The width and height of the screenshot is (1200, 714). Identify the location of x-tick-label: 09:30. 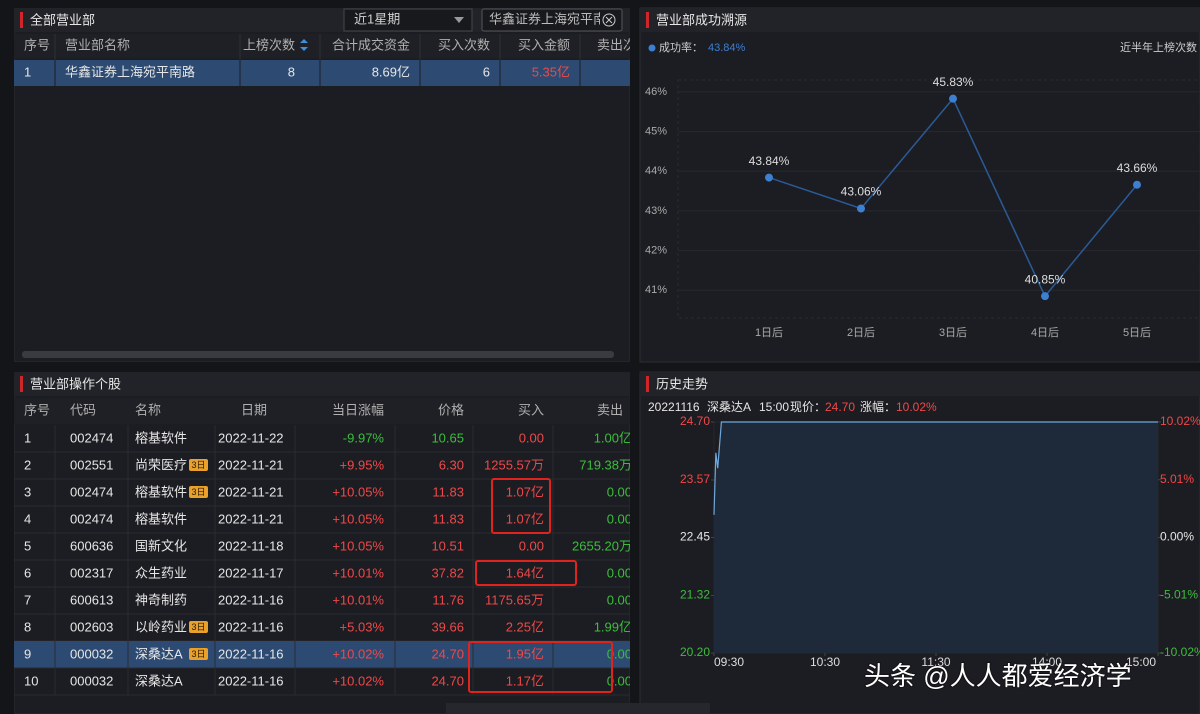
(729, 662).